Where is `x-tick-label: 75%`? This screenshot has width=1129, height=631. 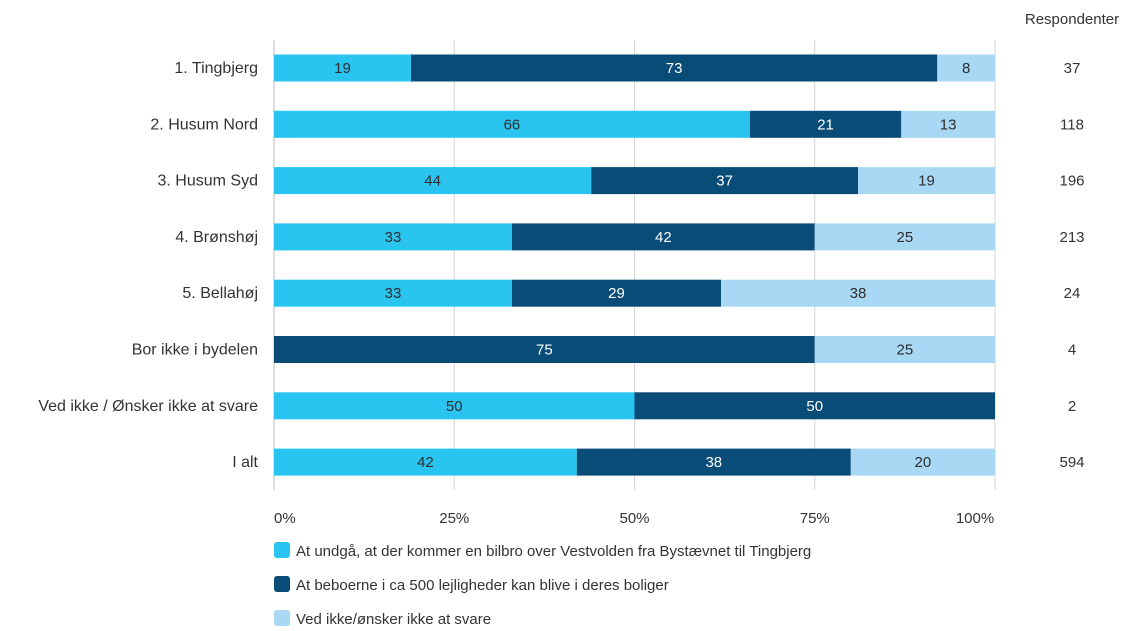
x-tick-label: 75% is located at coordinates (815, 518).